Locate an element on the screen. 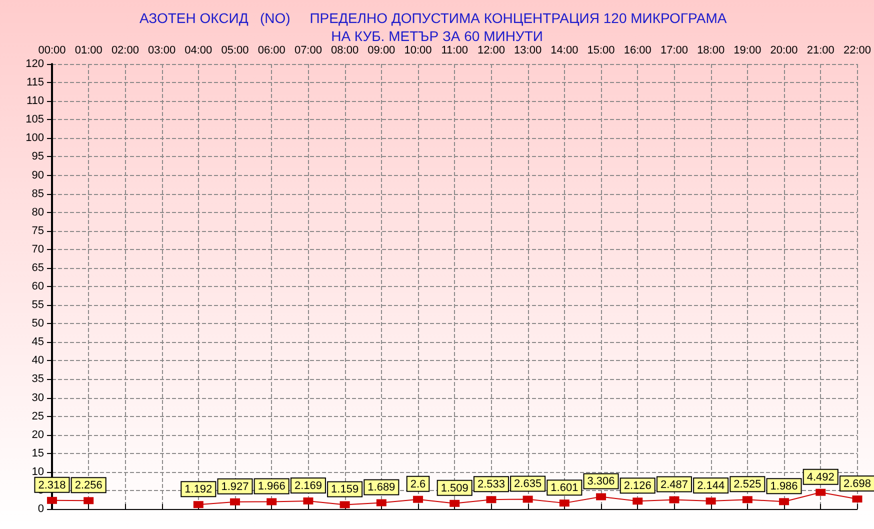 The width and height of the screenshot is (874, 529). data-label: 1.927 is located at coordinates (235, 486).